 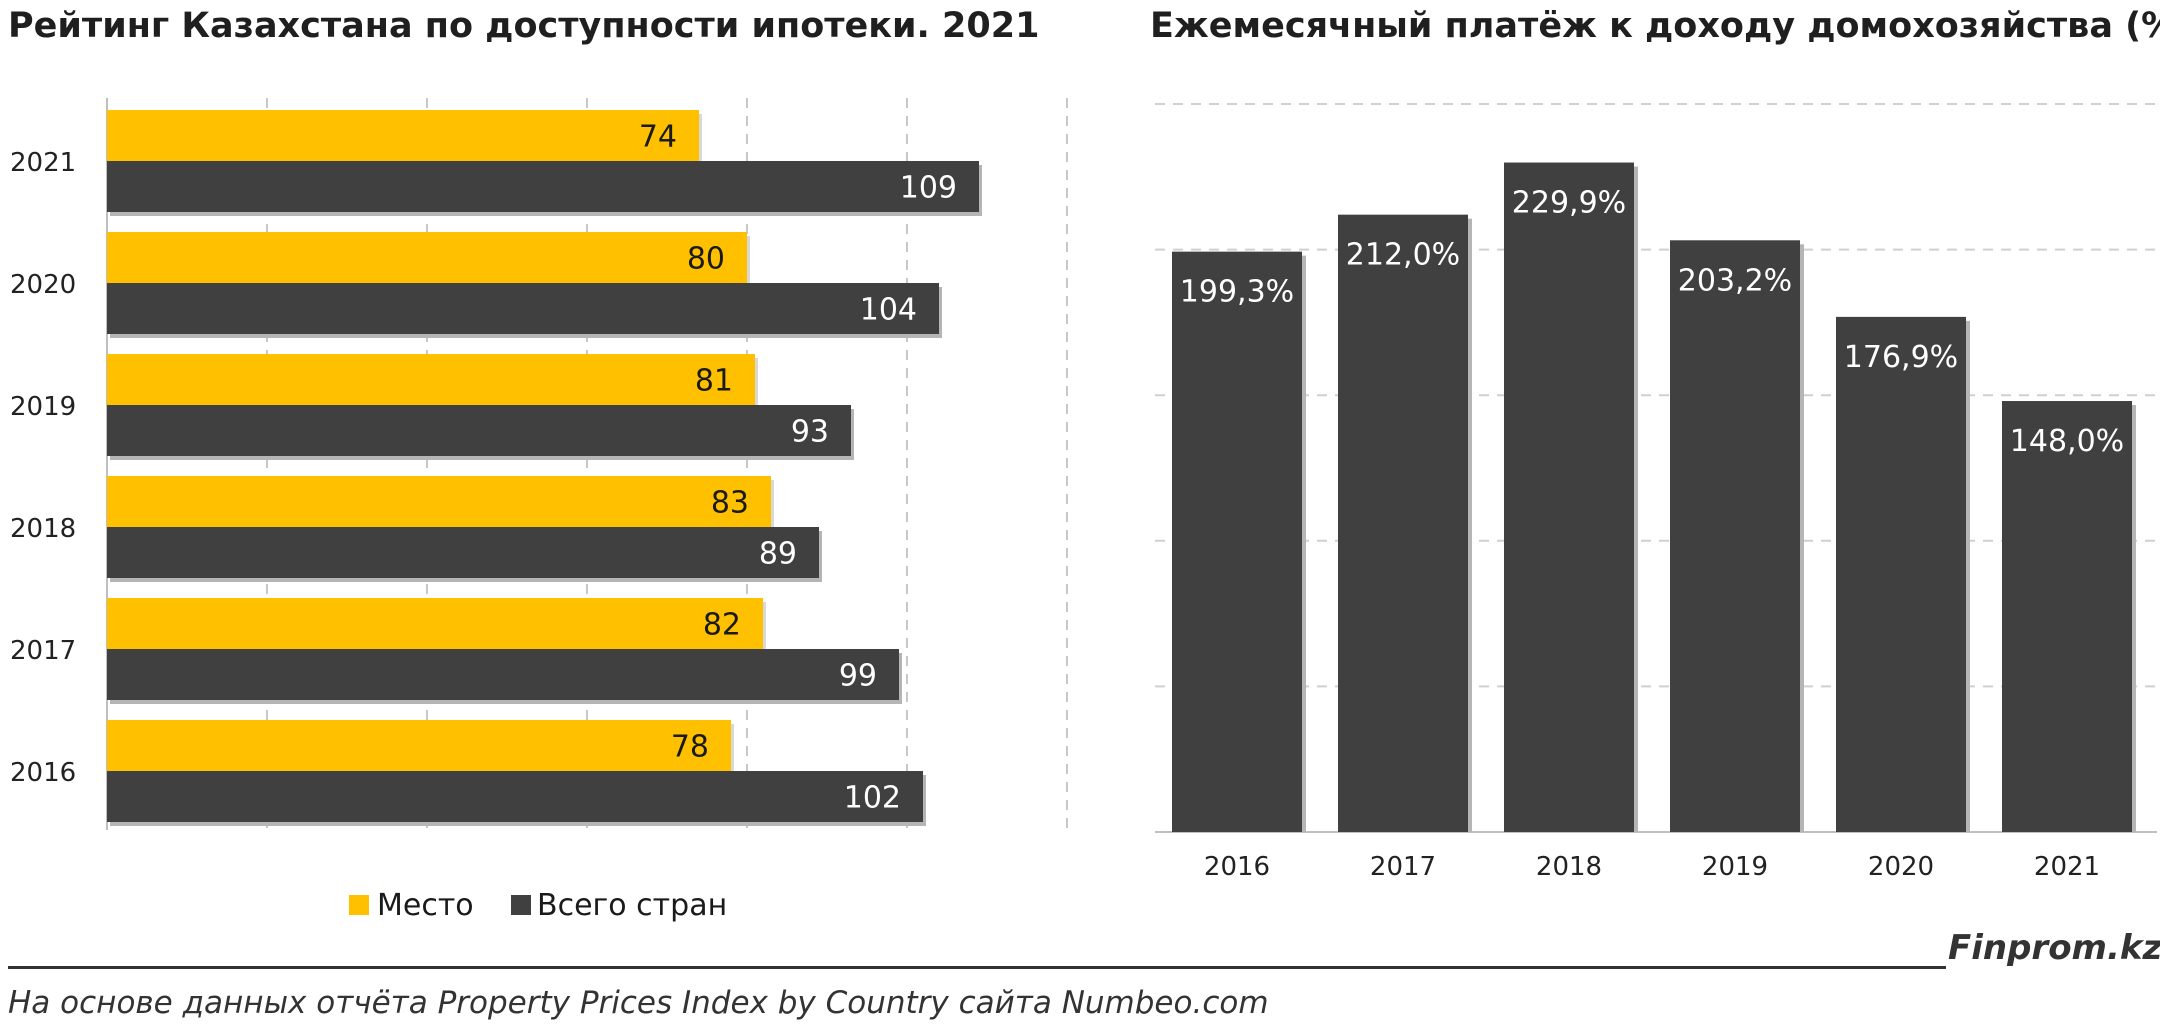 I want to click on bar-2021, so click(x=2067, y=616).